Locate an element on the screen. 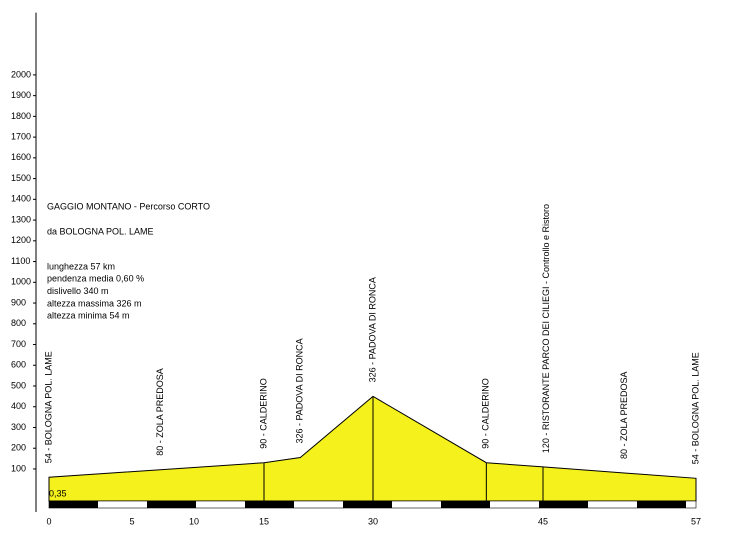 This screenshot has height=550, width=738. chart-subtitle: da BOLOGNA POL. LAME is located at coordinates (100, 231).